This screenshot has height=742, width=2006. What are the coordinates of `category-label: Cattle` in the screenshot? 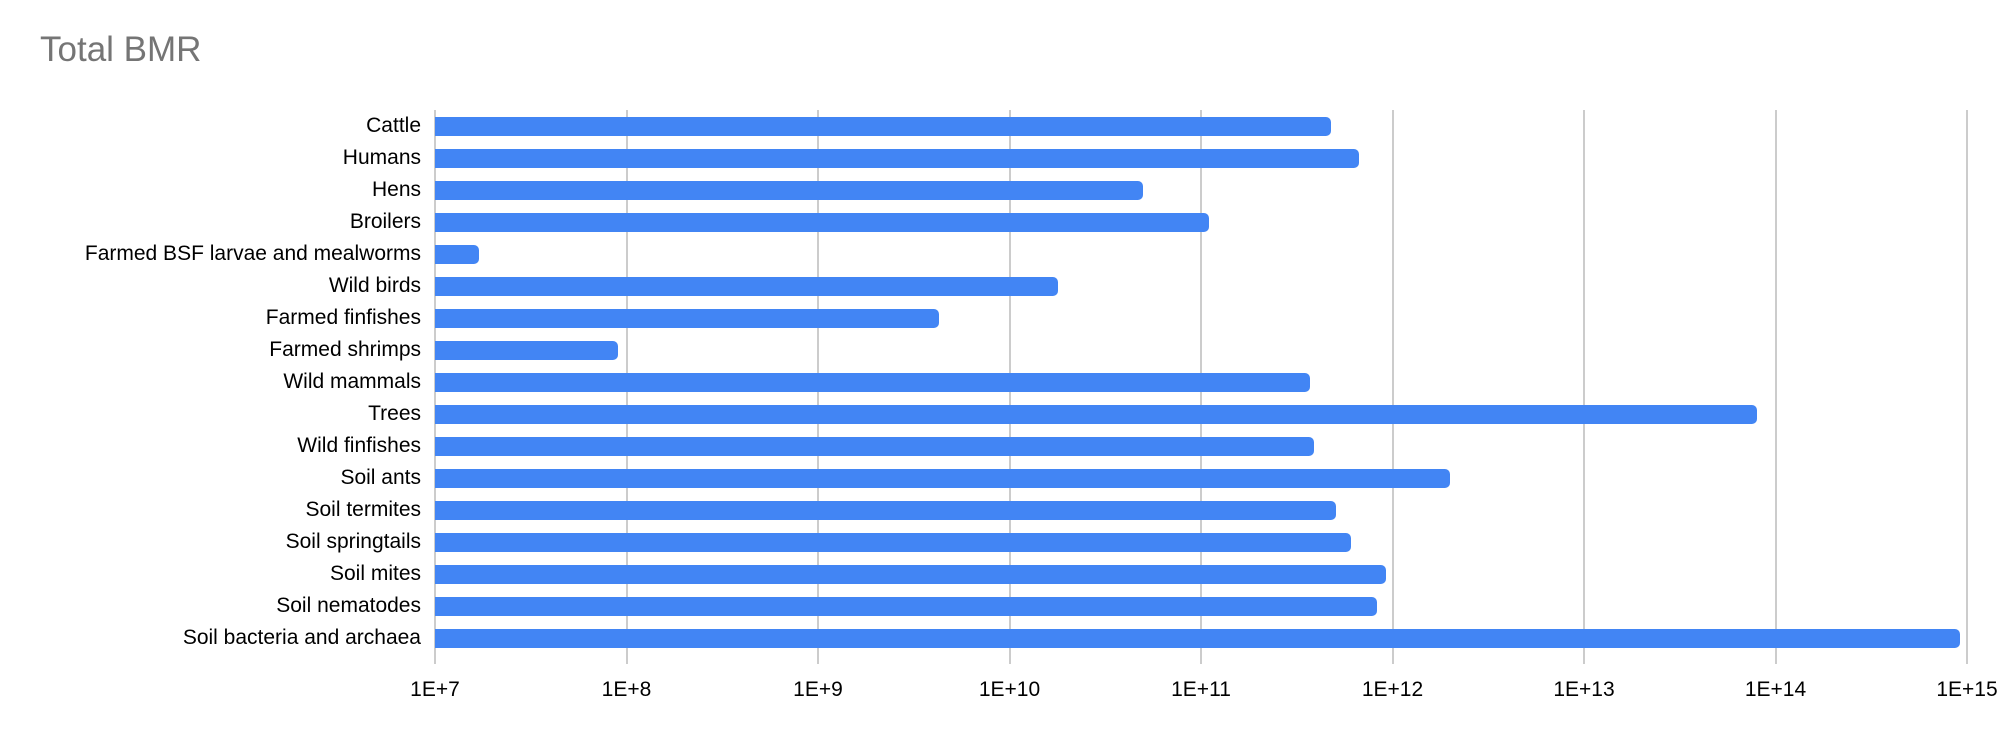 It's located at (393, 125).